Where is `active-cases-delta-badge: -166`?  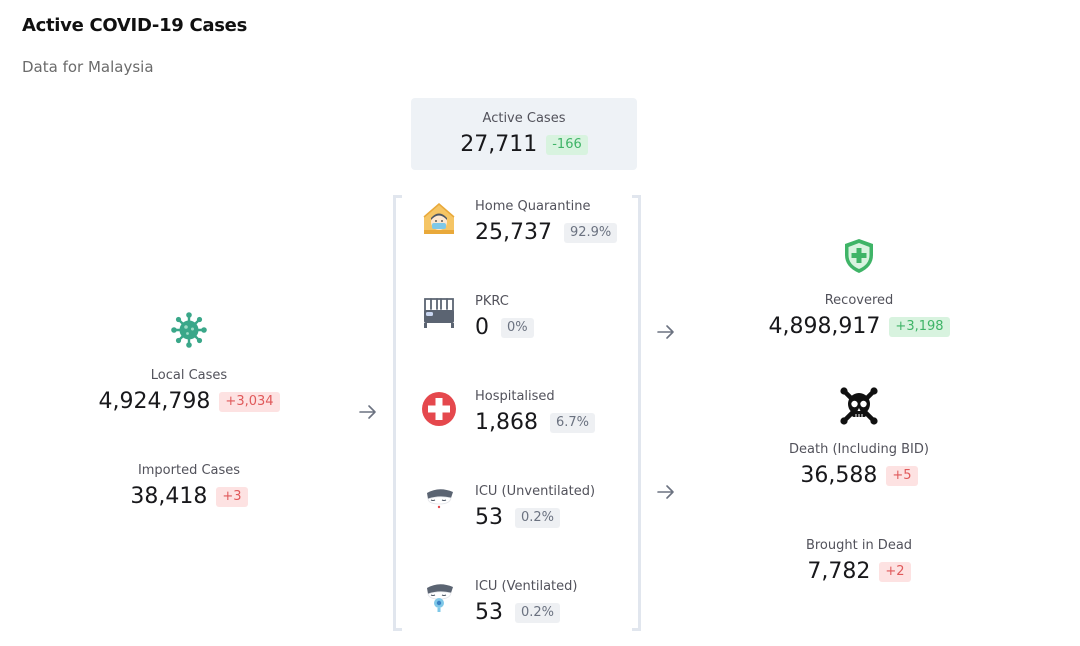 active-cases-delta-badge: -166 is located at coordinates (567, 145).